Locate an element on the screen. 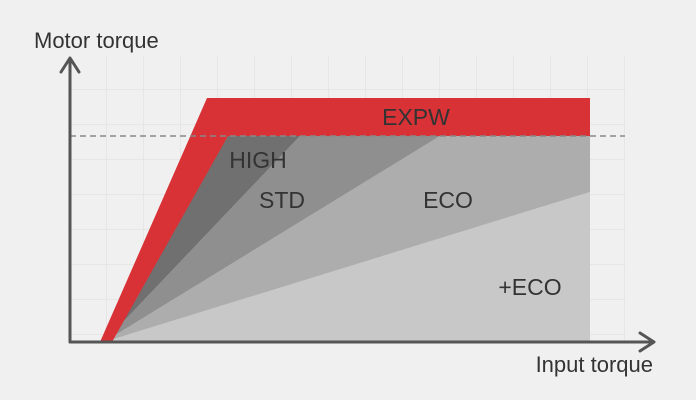  region-label: ECO is located at coordinates (448, 200).